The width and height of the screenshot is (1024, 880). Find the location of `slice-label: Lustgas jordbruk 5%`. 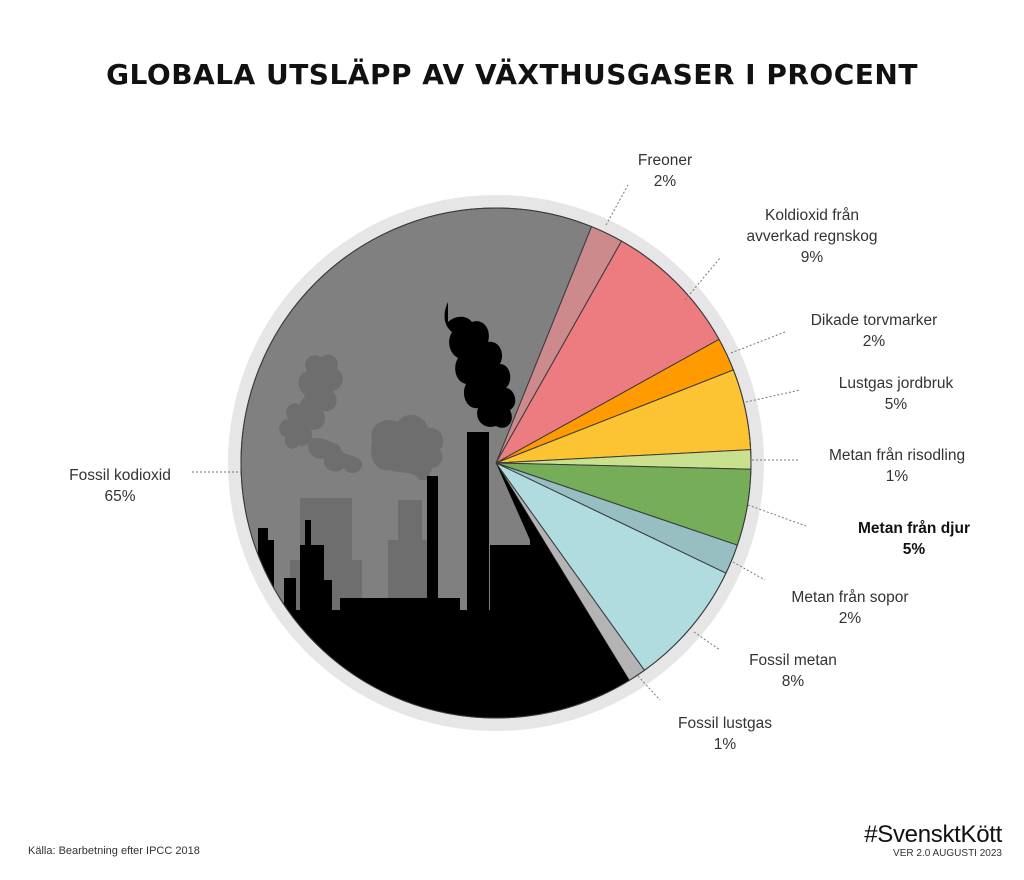

slice-label: Lustgas jordbruk 5% is located at coordinates (896, 394).